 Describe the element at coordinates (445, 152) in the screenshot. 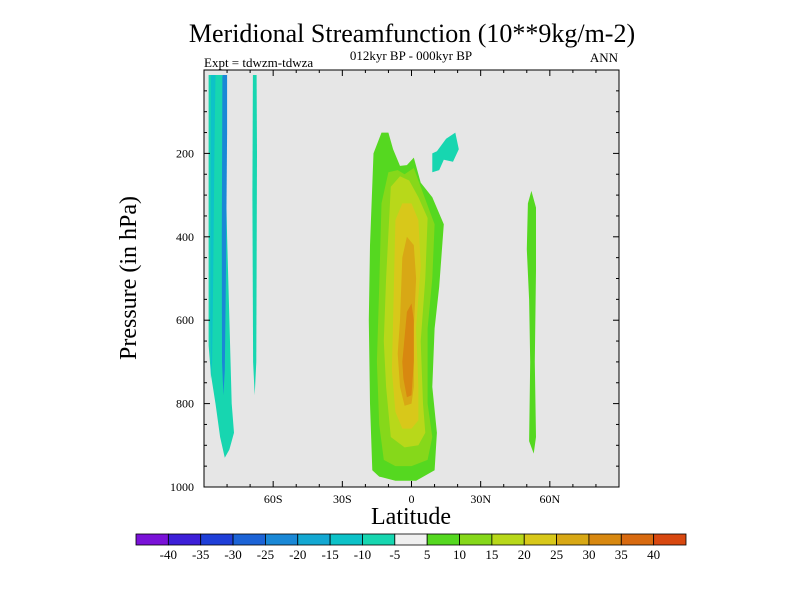

I see `contour-region-upper-trop-patch` at that location.